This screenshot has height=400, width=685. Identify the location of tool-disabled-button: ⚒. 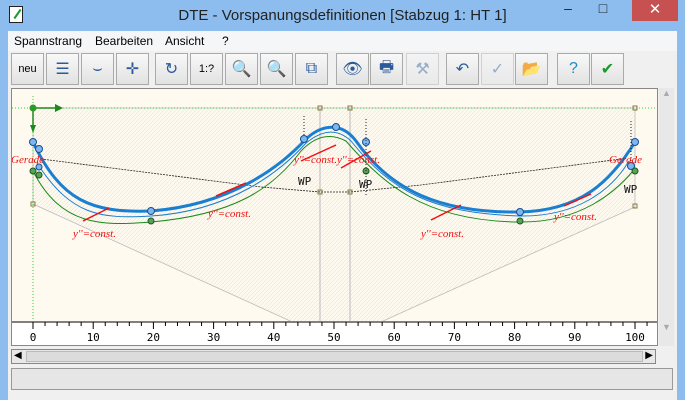
(422, 69).